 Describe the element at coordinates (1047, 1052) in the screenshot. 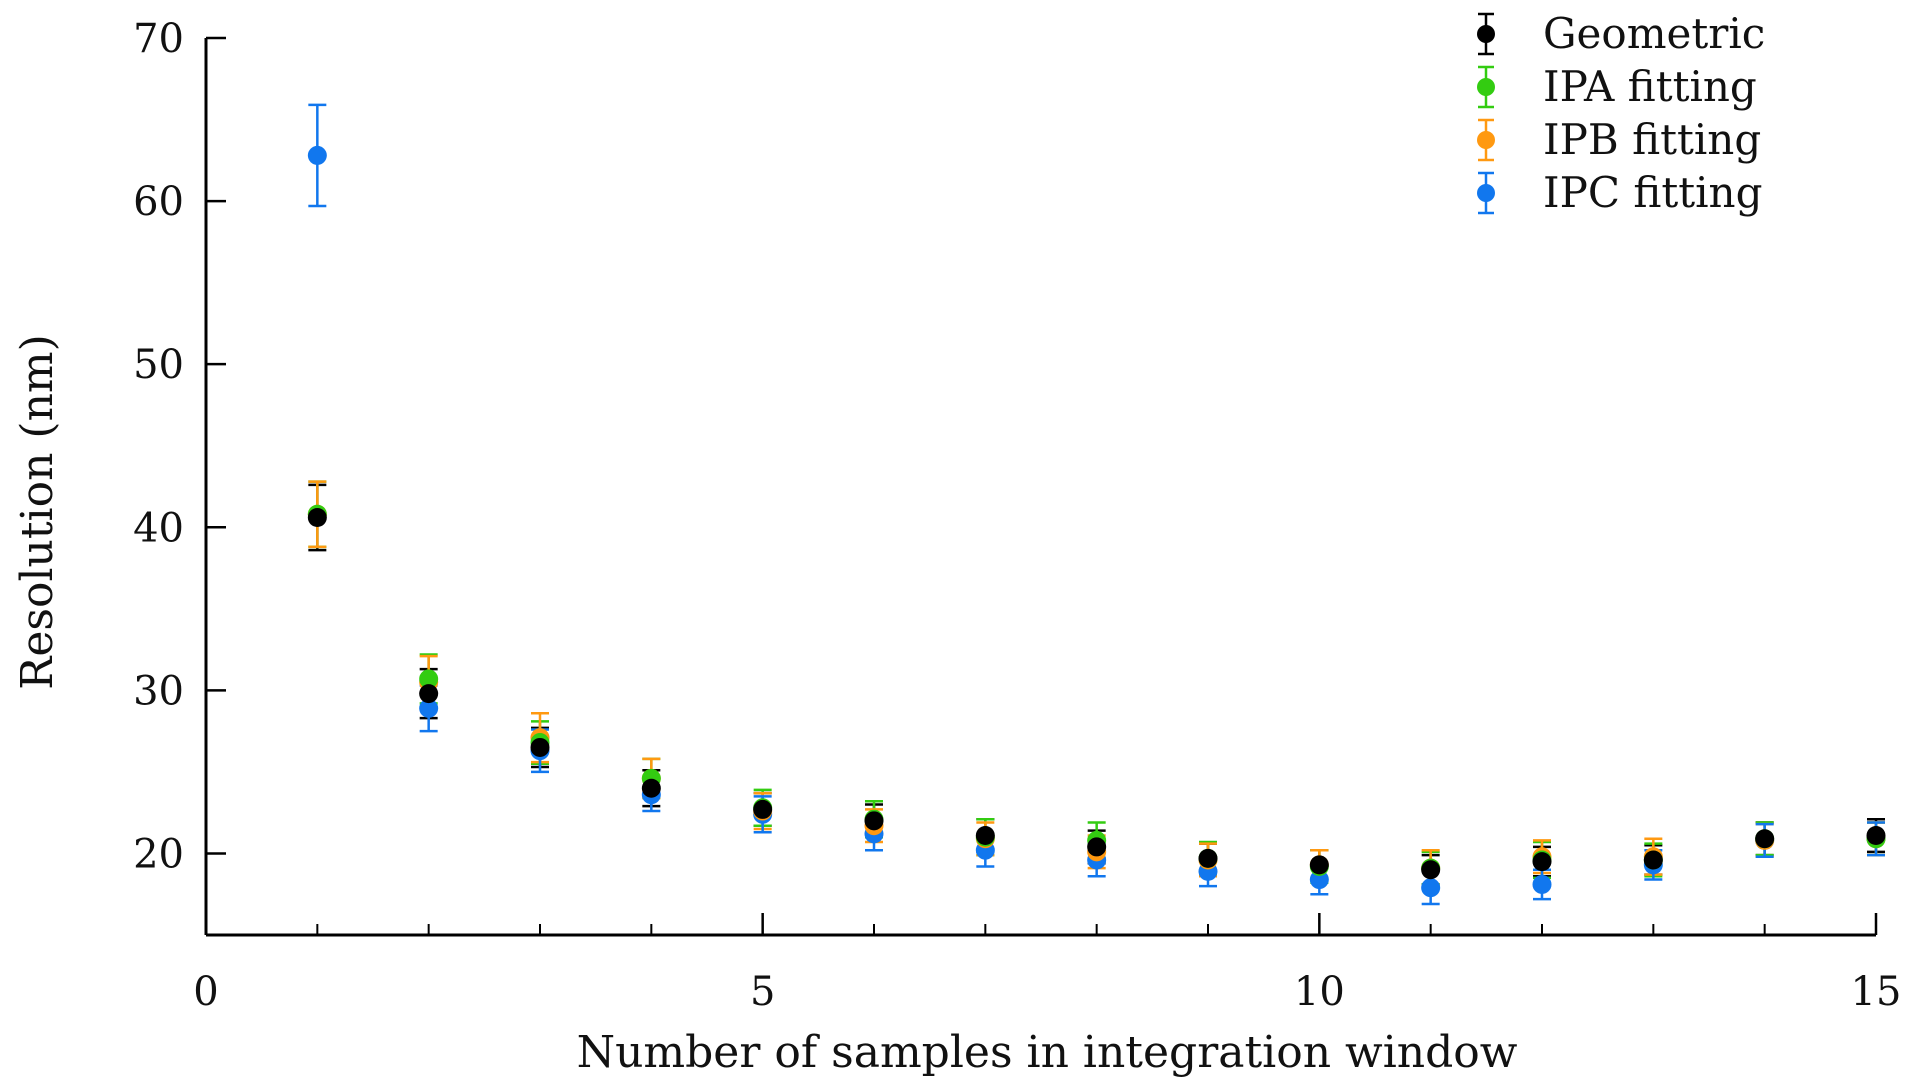

I see `x-axis-title: Number of samples in integration window` at that location.